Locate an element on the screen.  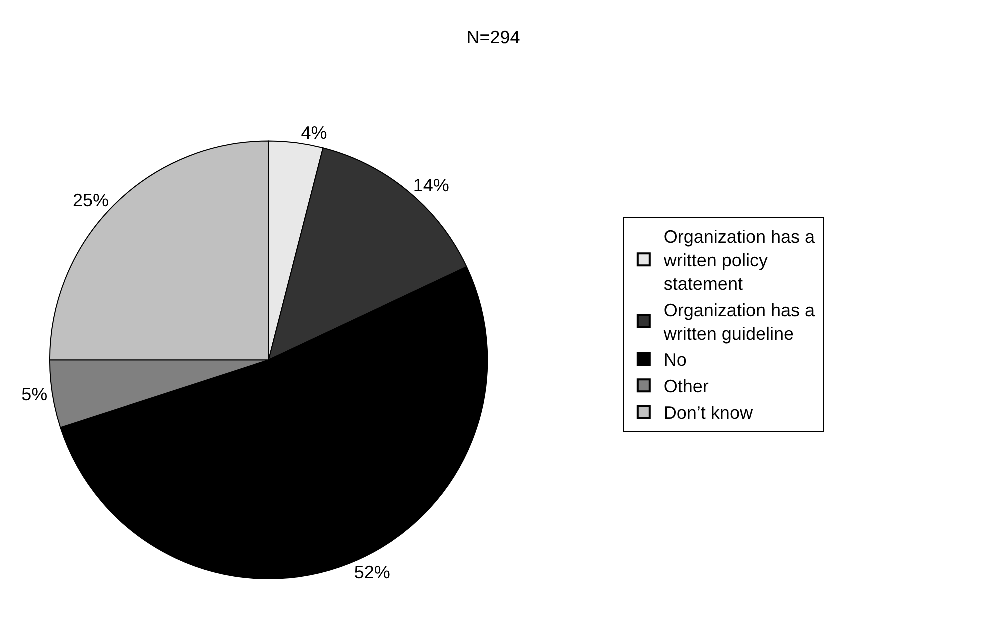
data-label: 5% is located at coordinates (35, 394).